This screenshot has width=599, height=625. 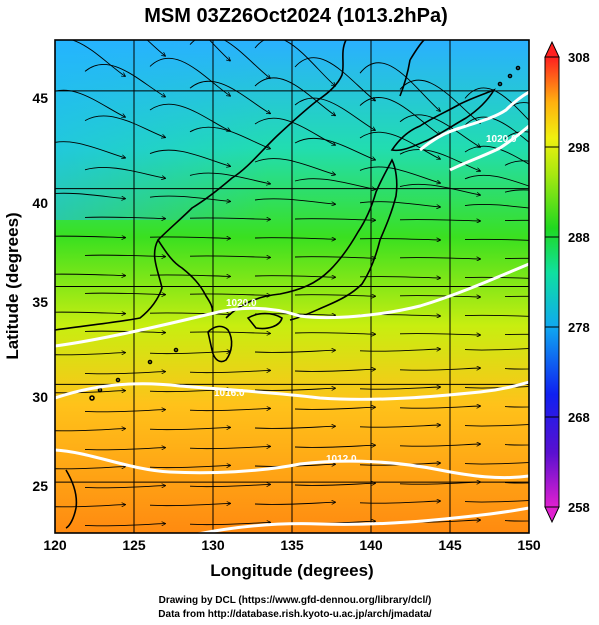 What do you see at coordinates (579, 237) in the screenshot?
I see `colorbar-tick-label: 288` at bounding box center [579, 237].